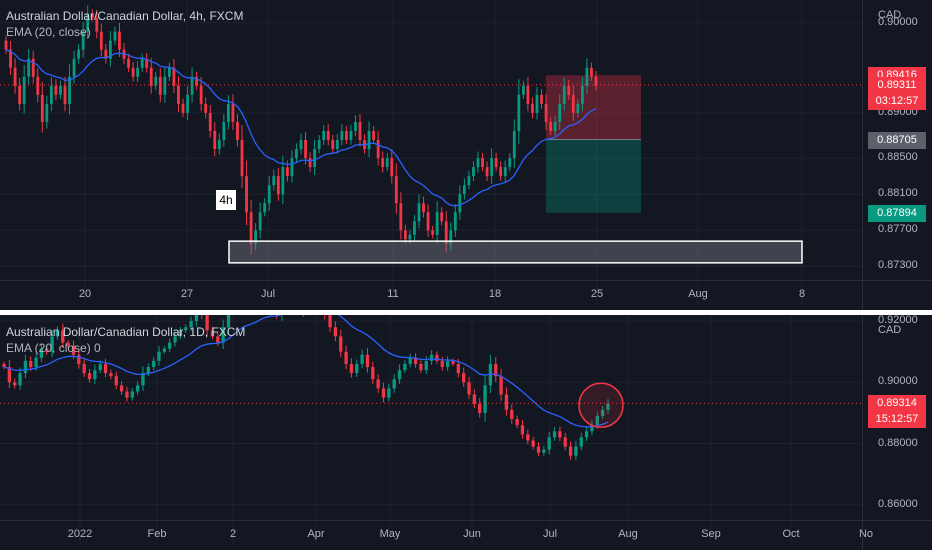  I want to click on time-tick-label: Sep, so click(711, 534).